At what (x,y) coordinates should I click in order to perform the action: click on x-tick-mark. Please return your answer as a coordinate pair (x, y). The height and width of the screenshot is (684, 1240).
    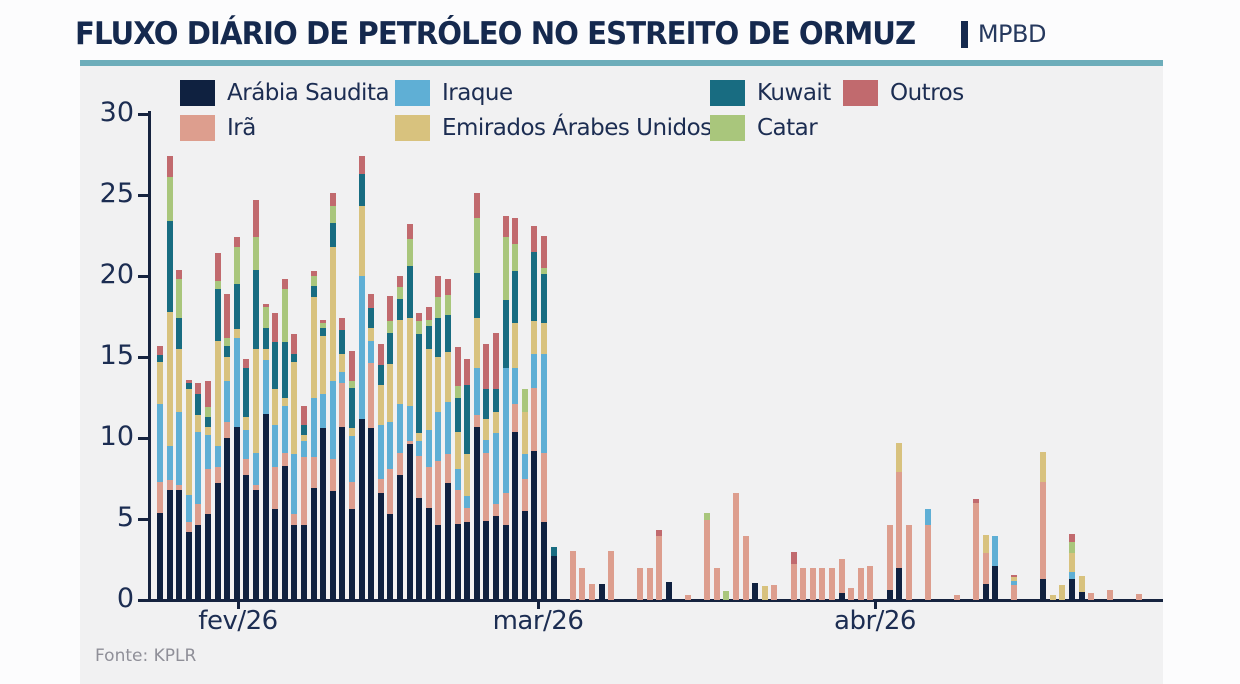
    Looking at the image, I should click on (238, 605).